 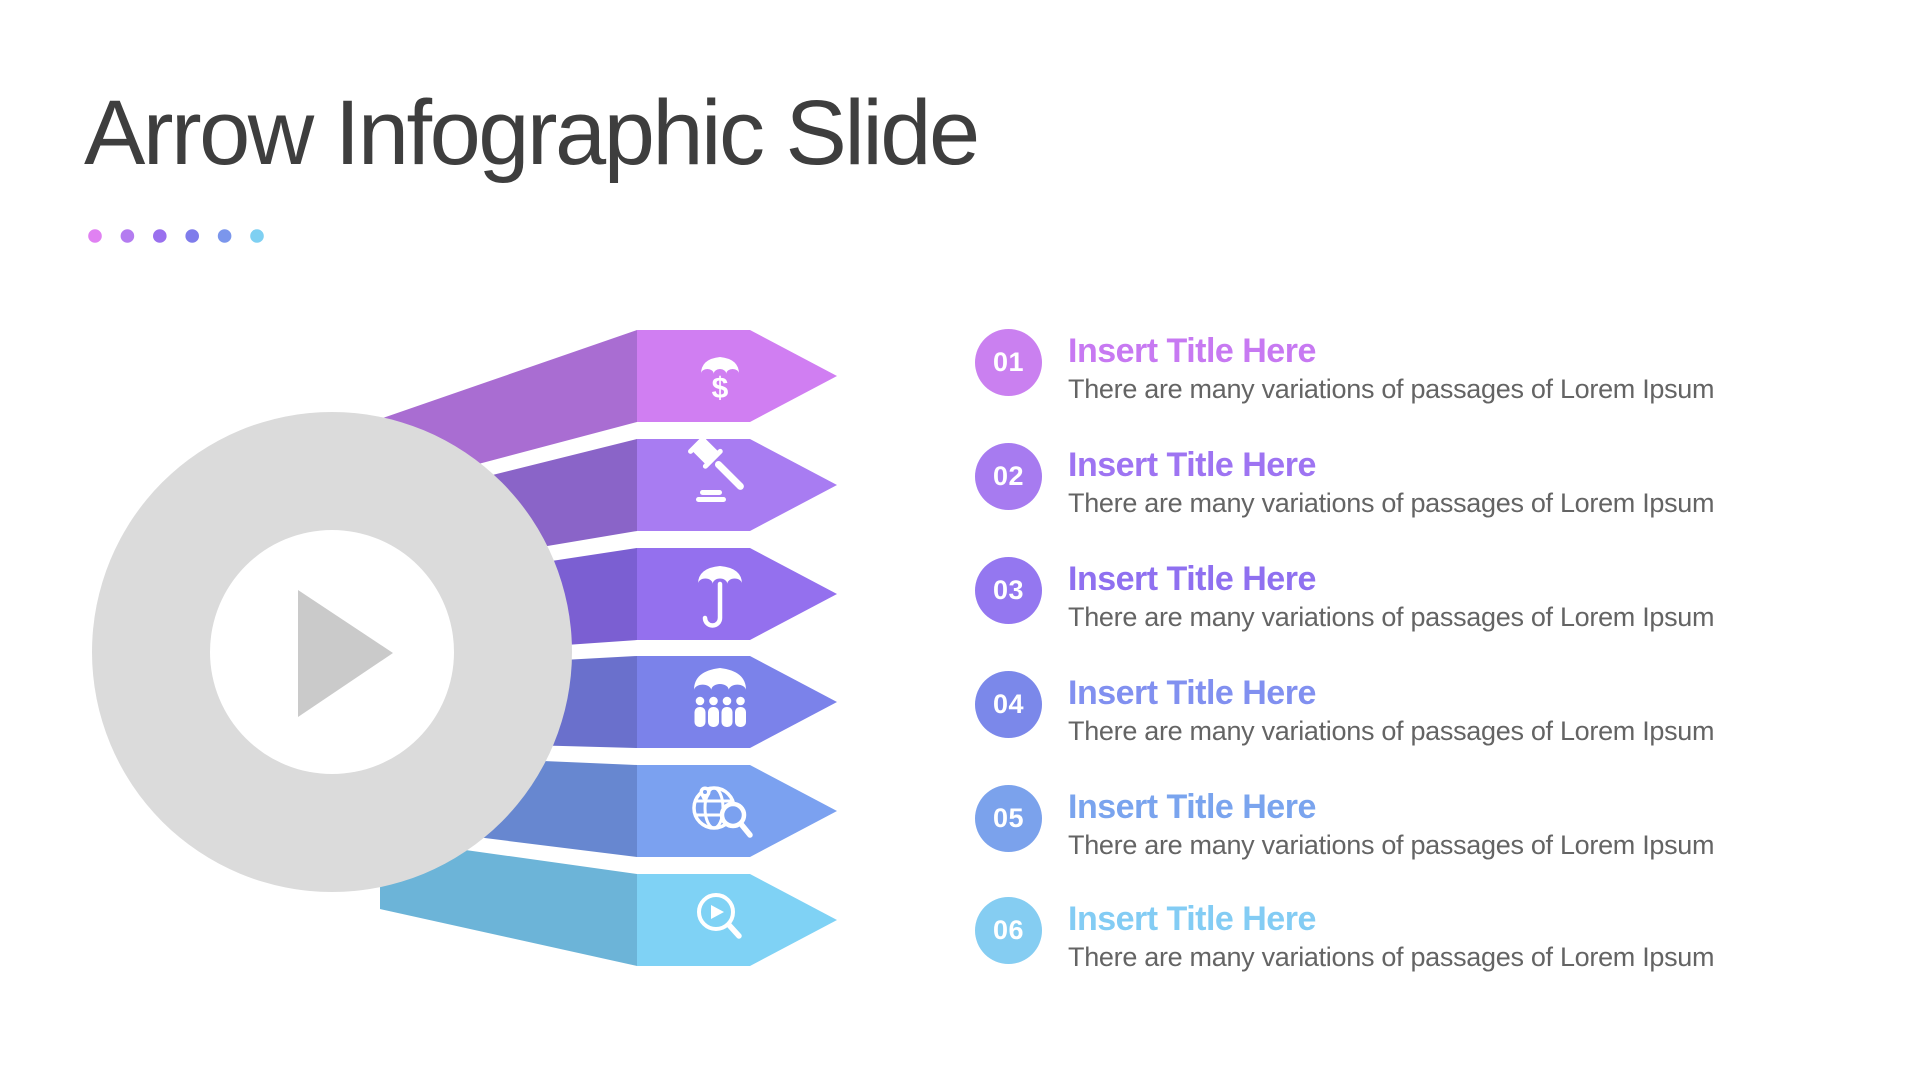 What do you see at coordinates (1008, 476) in the screenshot?
I see `number-badge: 02` at bounding box center [1008, 476].